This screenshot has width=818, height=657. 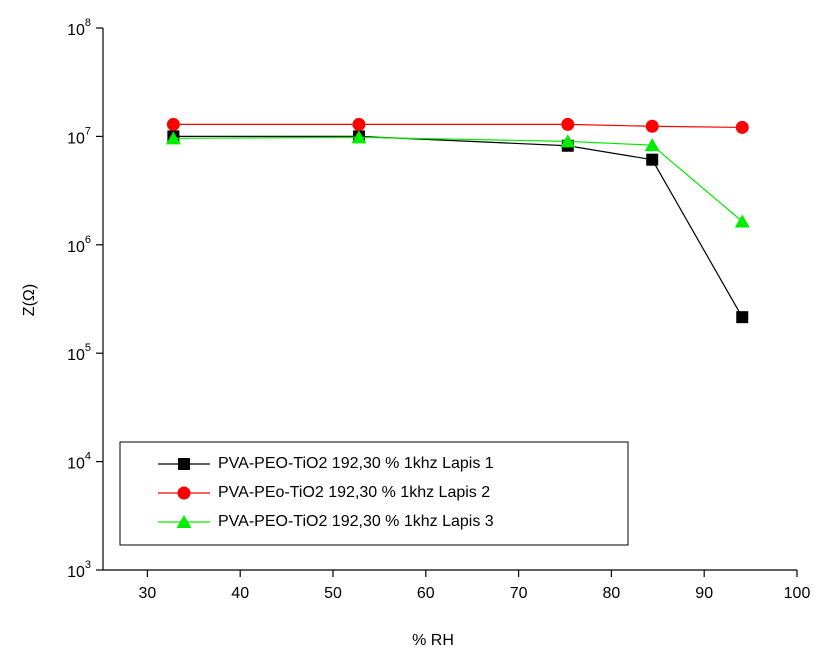 I want to click on x-tick-label: 70, so click(x=519, y=593).